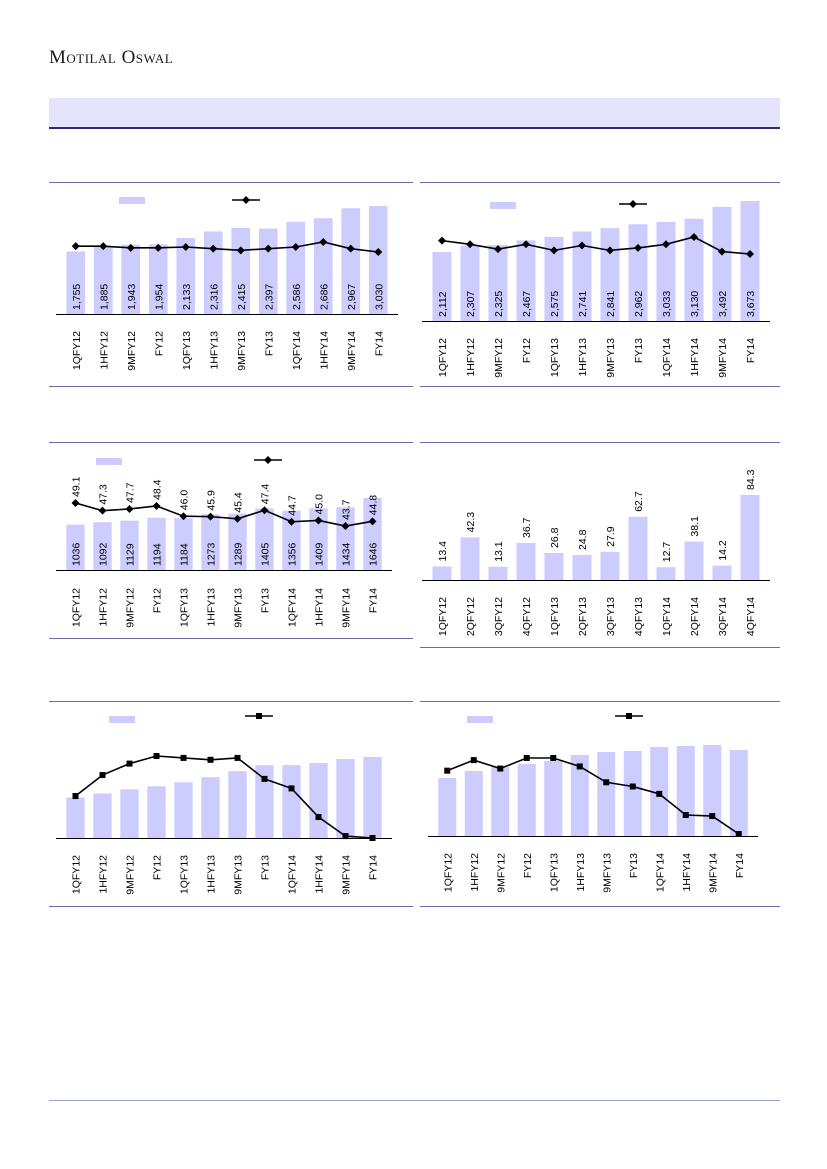 This screenshot has height=1169, width=827. What do you see at coordinates (414, 1100) in the screenshot?
I see `footer-rule` at bounding box center [414, 1100].